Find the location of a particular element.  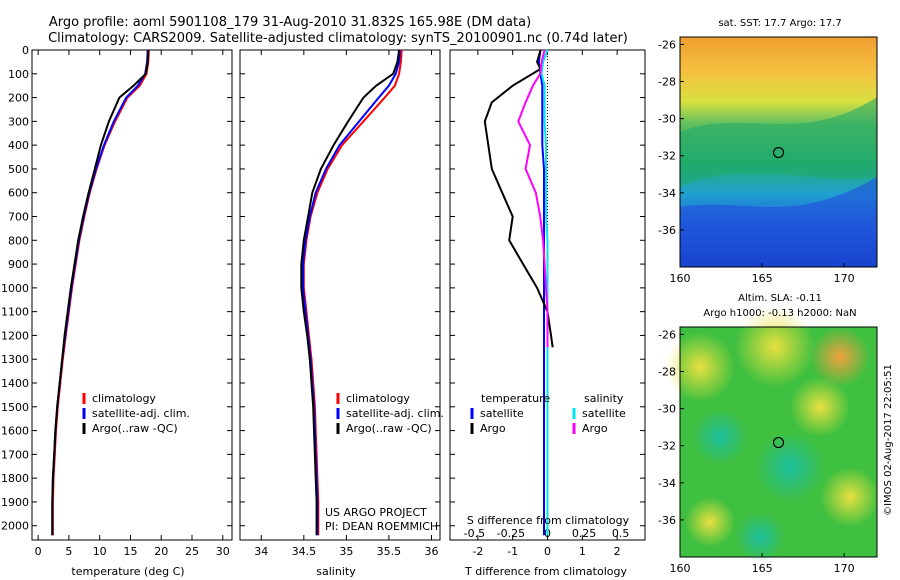

x-tick-label: 34 is located at coordinates (261, 551).